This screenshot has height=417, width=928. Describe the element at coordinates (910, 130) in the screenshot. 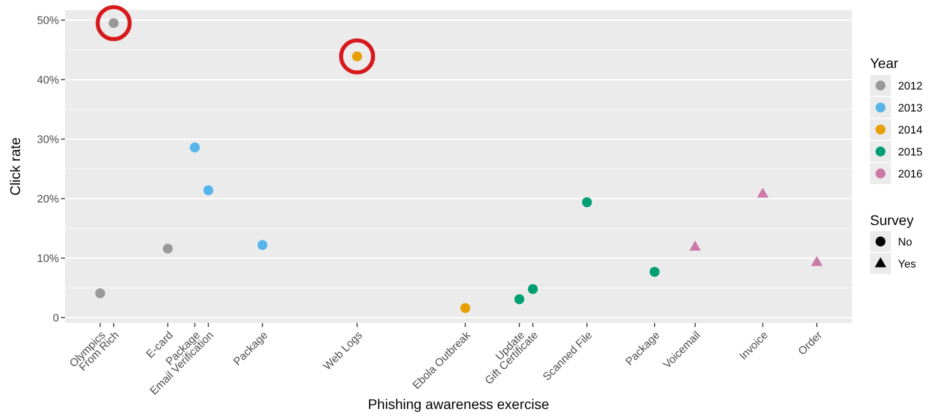

I see `legend-label: 2014` at that location.